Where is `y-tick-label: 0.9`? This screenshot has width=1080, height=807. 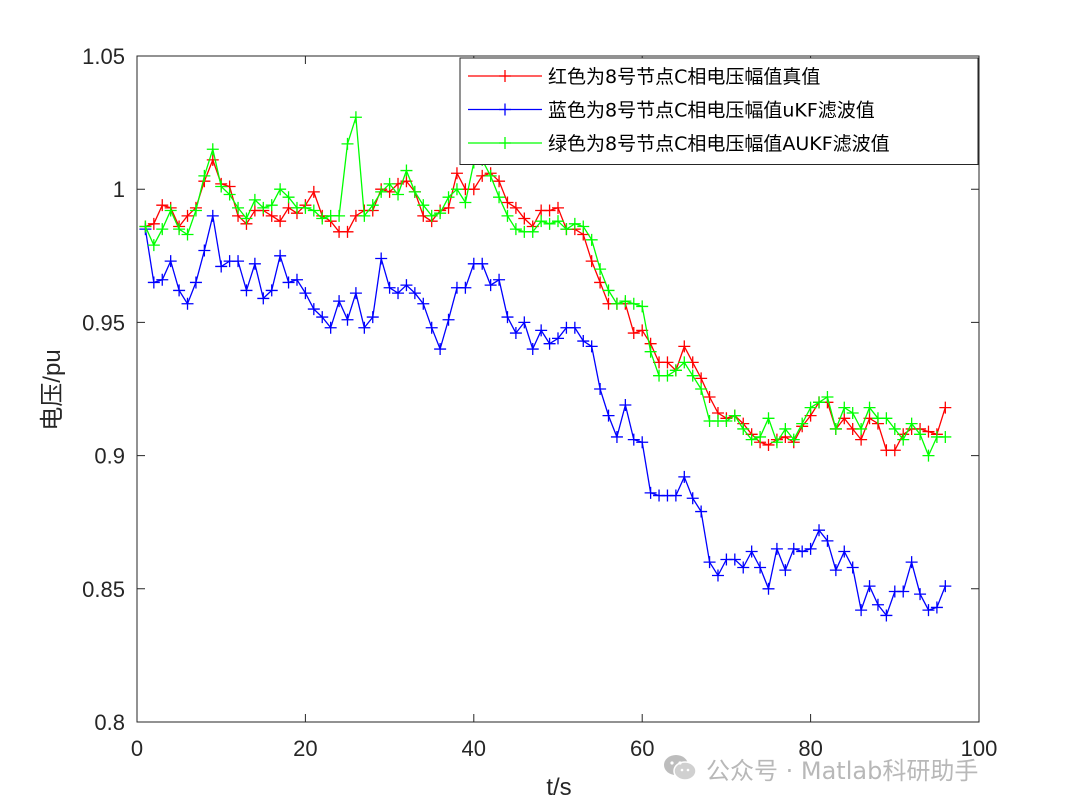
y-tick-label: 0.9 is located at coordinates (109, 456).